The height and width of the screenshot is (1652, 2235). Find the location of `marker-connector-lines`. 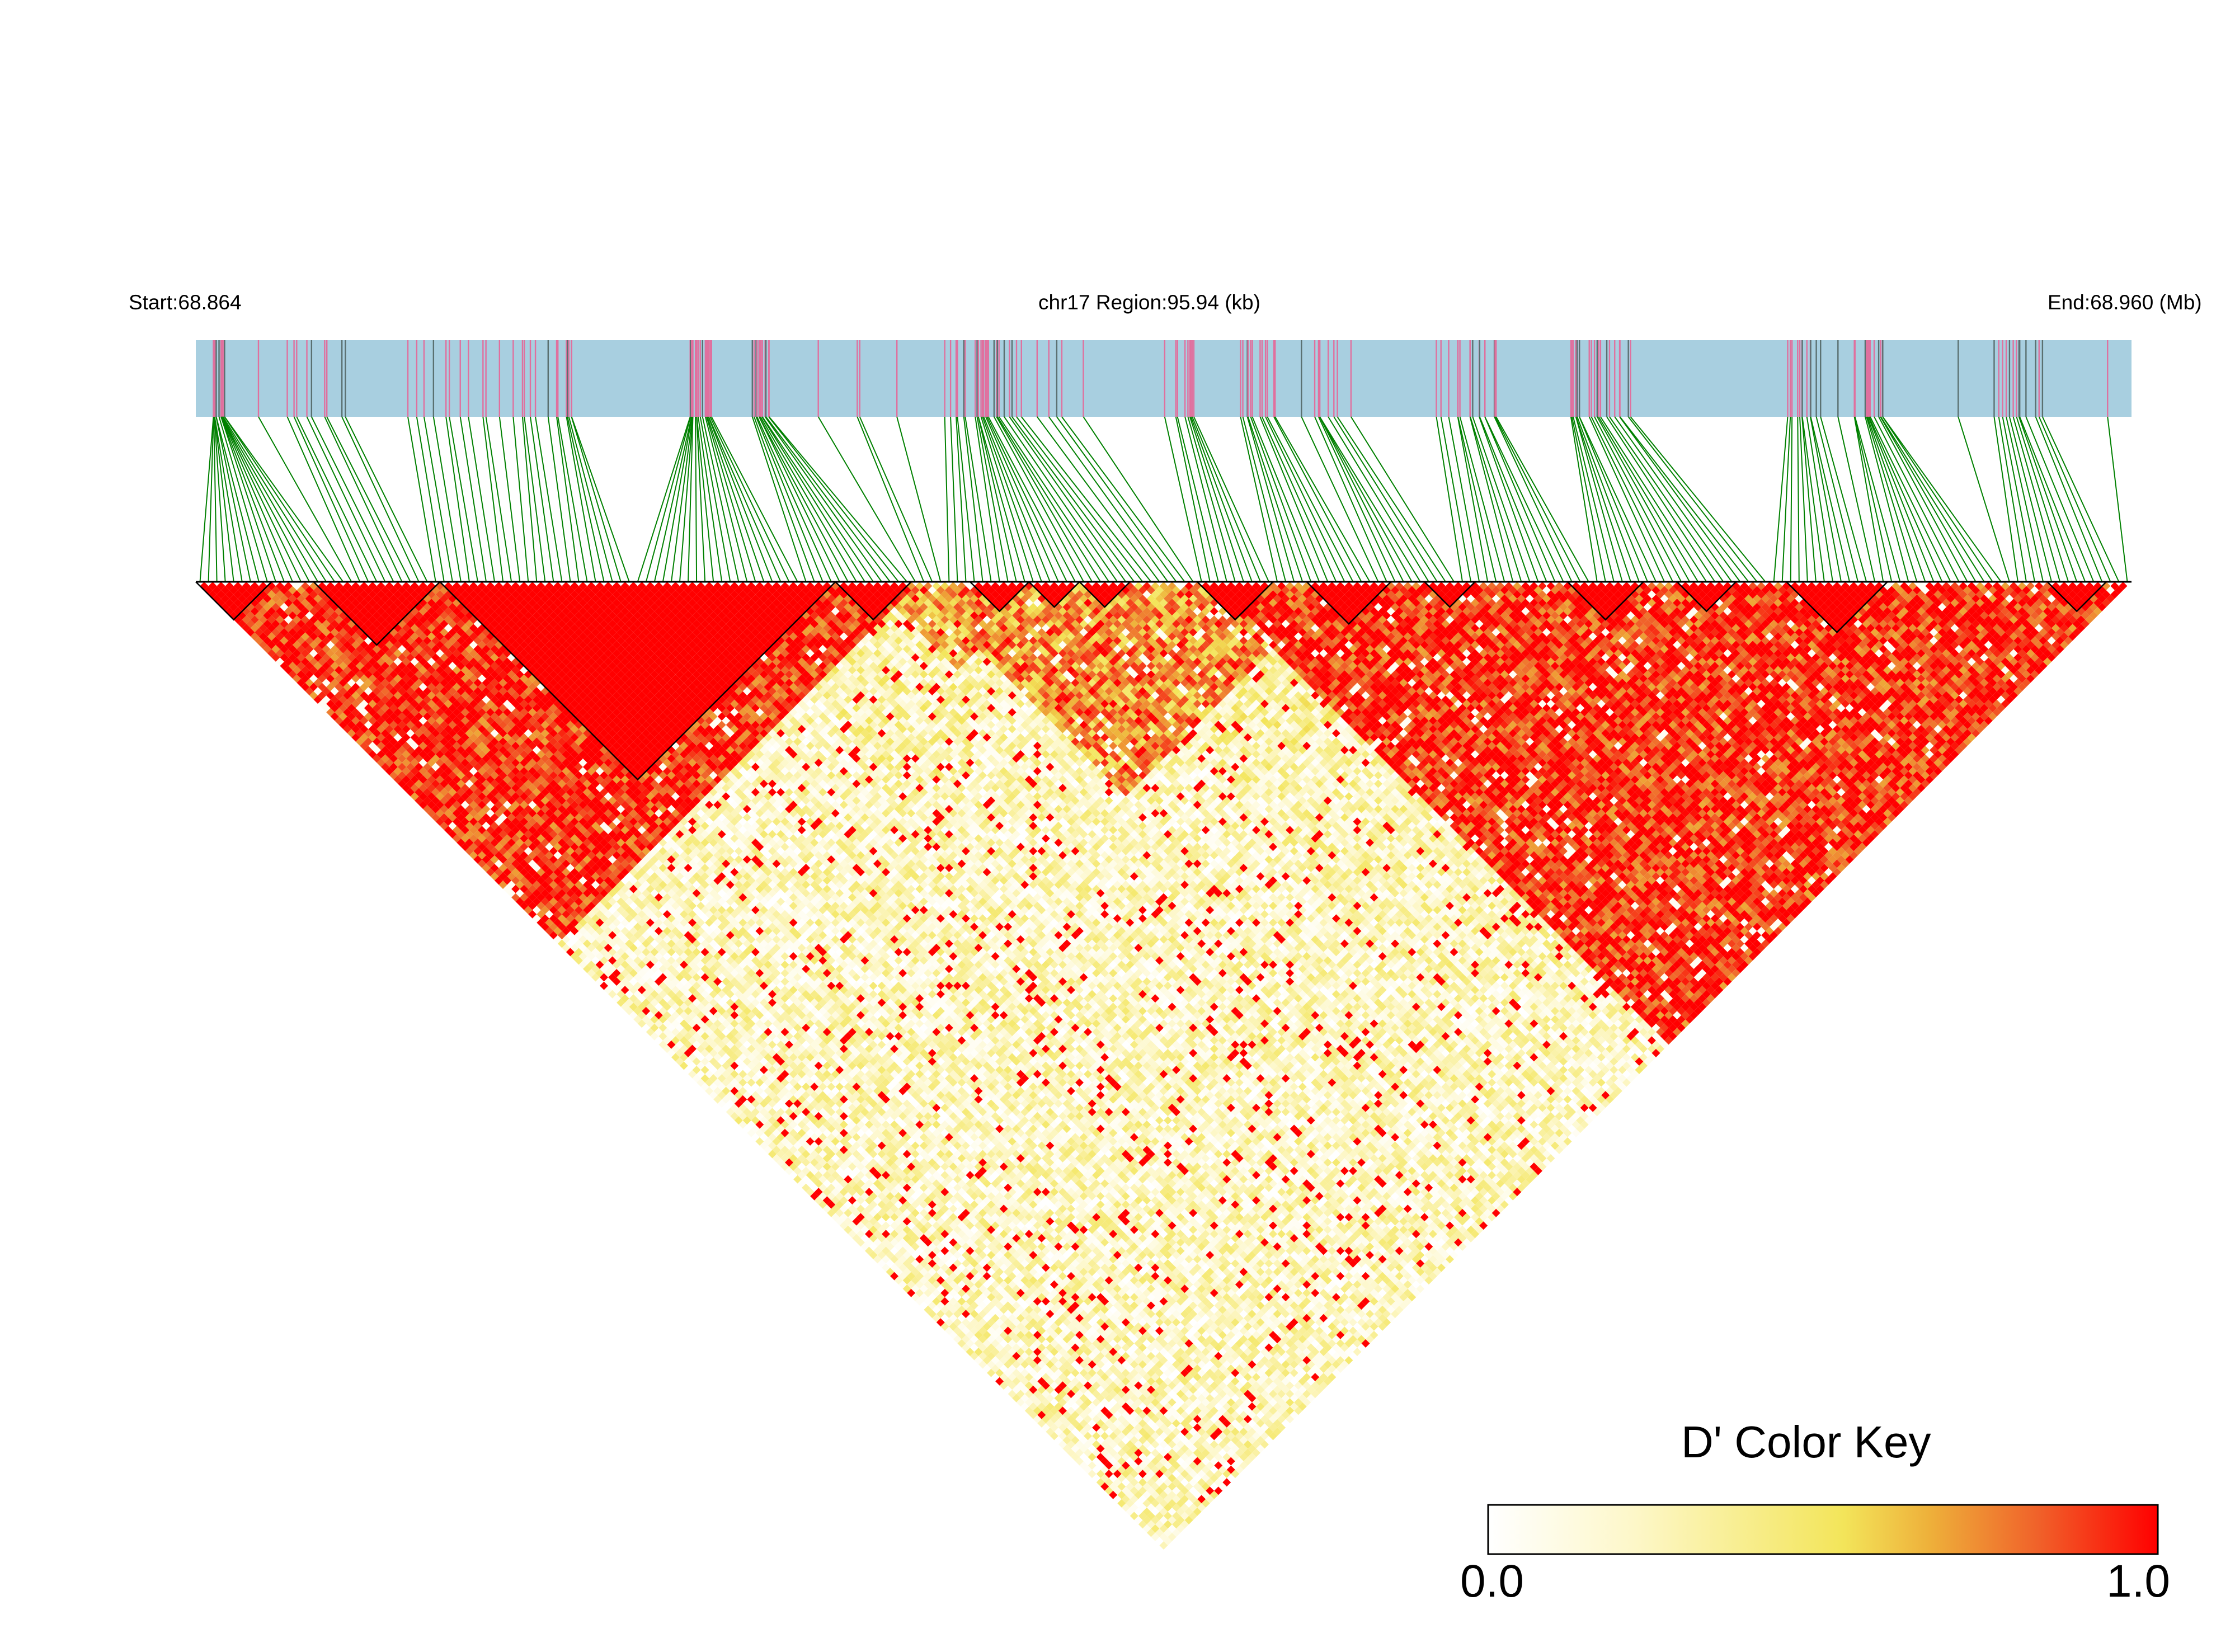

marker-connector-lines is located at coordinates (1164, 500).